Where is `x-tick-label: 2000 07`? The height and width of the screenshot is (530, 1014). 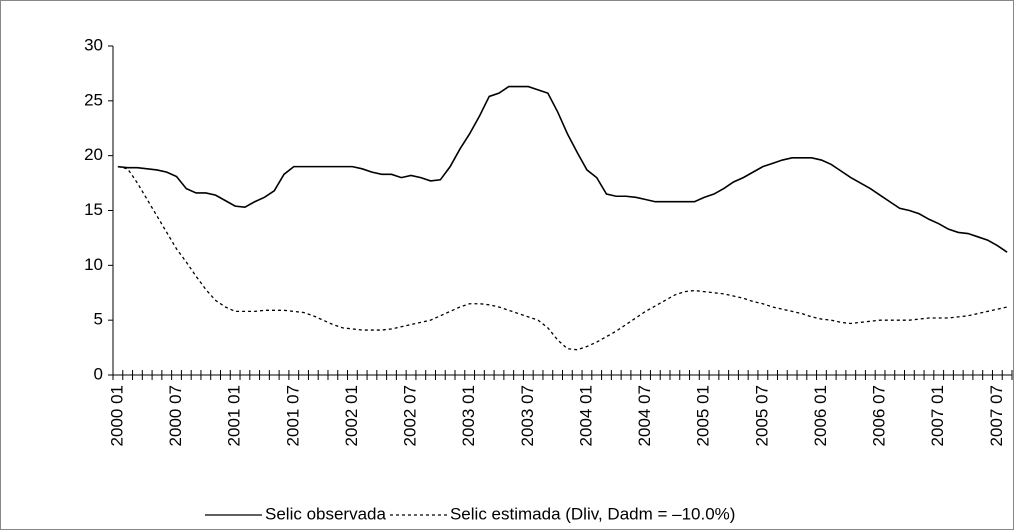 x-tick-label: 2000 07 is located at coordinates (175, 415).